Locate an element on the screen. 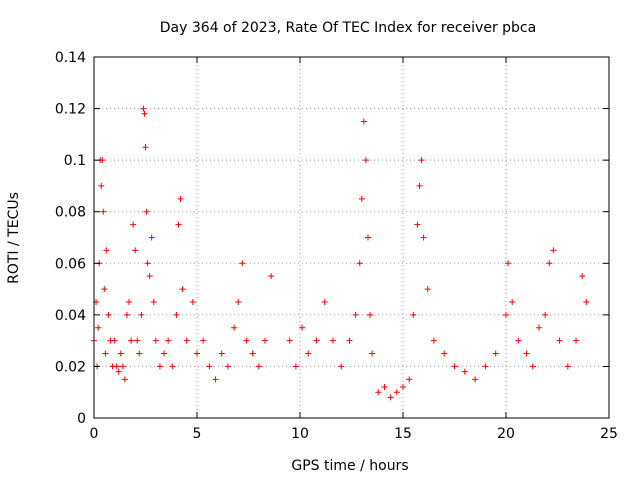  x-axis-title: GPS time / hours is located at coordinates (349, 466).